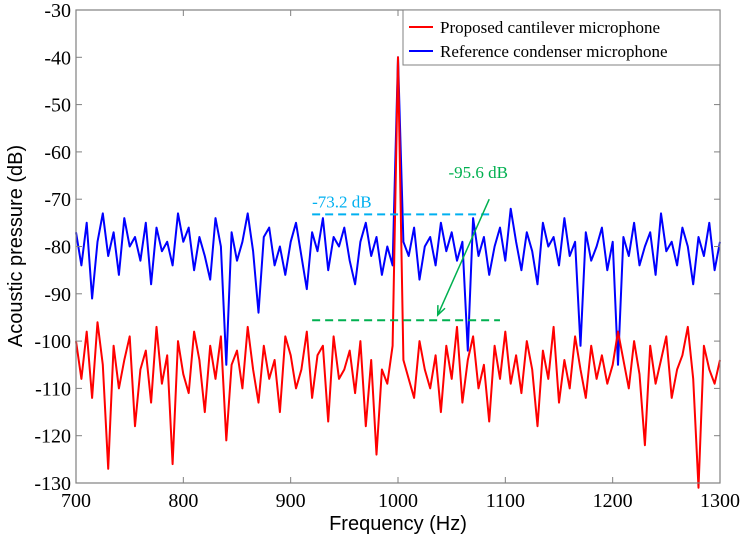  Describe the element at coordinates (613, 501) in the screenshot. I see `x-tick-label: 1200` at that location.